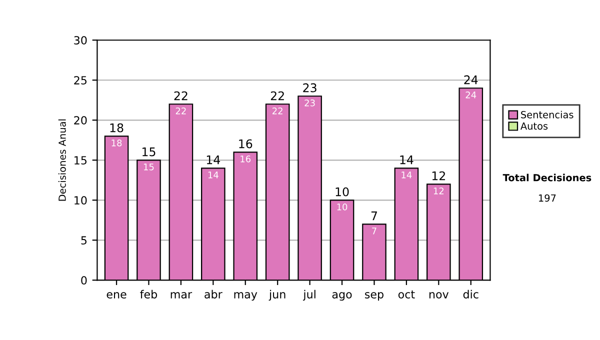 The height and width of the screenshot is (340, 600). Describe the element at coordinates (439, 191) in the screenshot. I see `data-label: 12` at that location.